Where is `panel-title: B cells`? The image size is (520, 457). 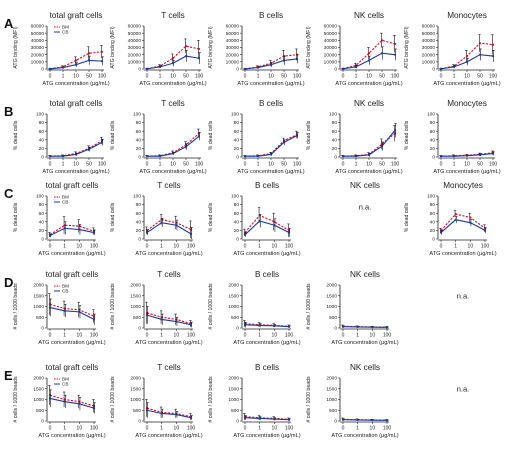 panel-title: B cells is located at coordinates (271, 103).